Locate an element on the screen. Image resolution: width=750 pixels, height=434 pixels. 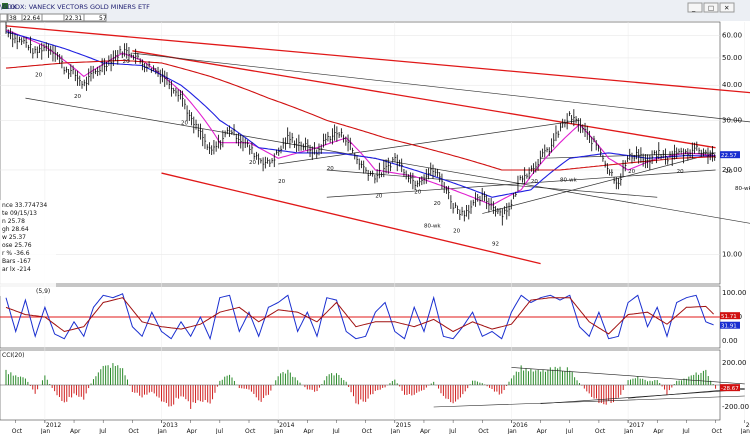
info-line-1: te 09/15/13 is located at coordinates (19, 213).